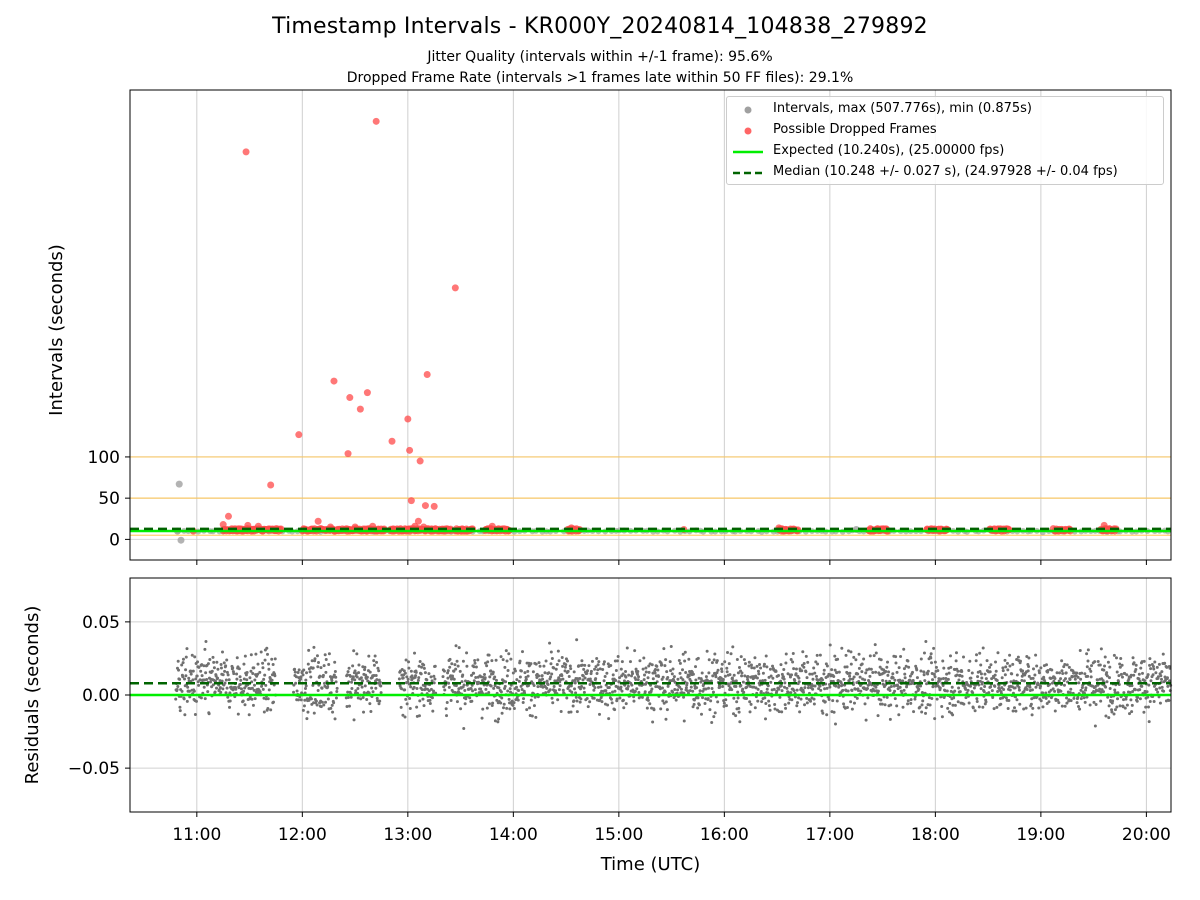 The image size is (1200, 900). I want to click on legend-item-intervals: Intervals, max (507.776s), min (0.875s), so click(945, 109).